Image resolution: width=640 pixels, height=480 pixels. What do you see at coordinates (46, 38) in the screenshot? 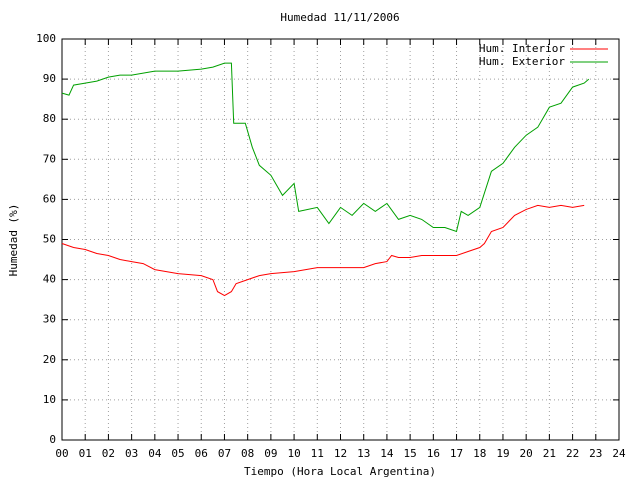
I see `y-tick-label: 100` at bounding box center [46, 38].